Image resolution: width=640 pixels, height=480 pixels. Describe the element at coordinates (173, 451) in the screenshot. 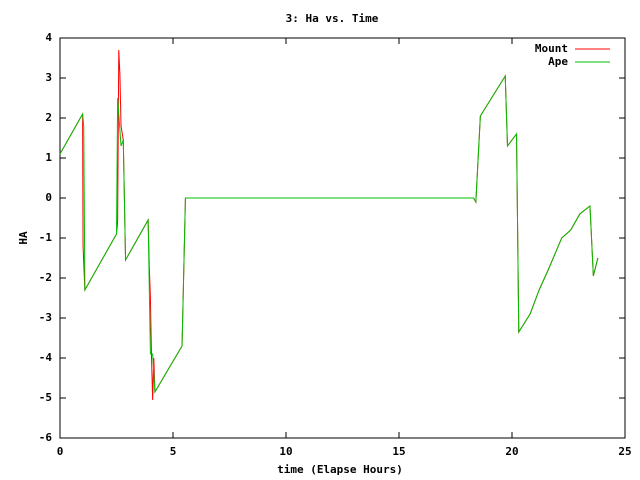

I see `x-tick-label: 5` at that location.